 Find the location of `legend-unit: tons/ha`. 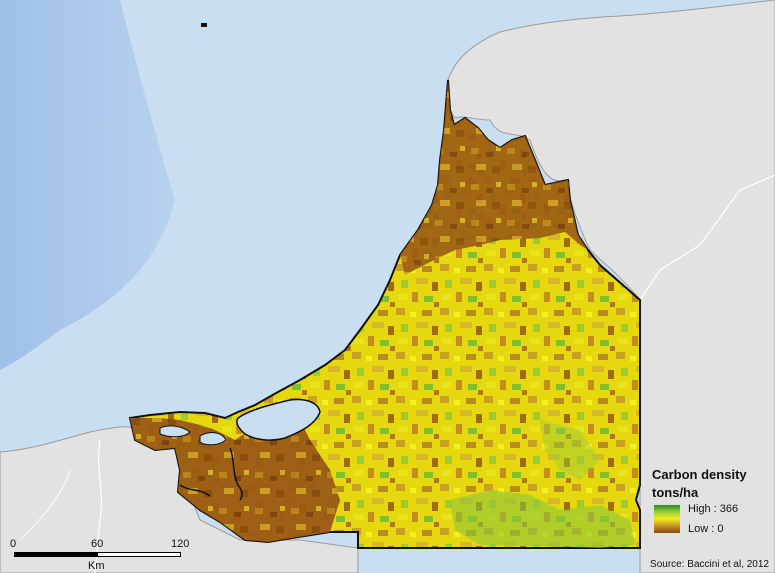

legend-unit: tons/ha is located at coordinates (675, 492).